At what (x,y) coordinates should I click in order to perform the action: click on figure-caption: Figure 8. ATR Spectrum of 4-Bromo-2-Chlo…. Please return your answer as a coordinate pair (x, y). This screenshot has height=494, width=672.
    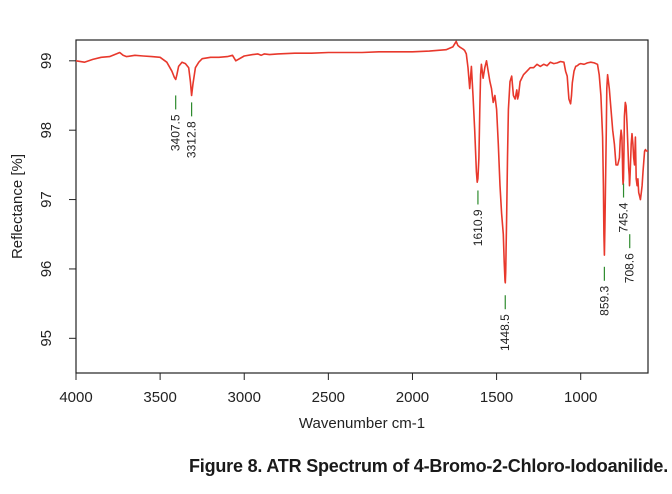
    Looking at the image, I should click on (428, 466).